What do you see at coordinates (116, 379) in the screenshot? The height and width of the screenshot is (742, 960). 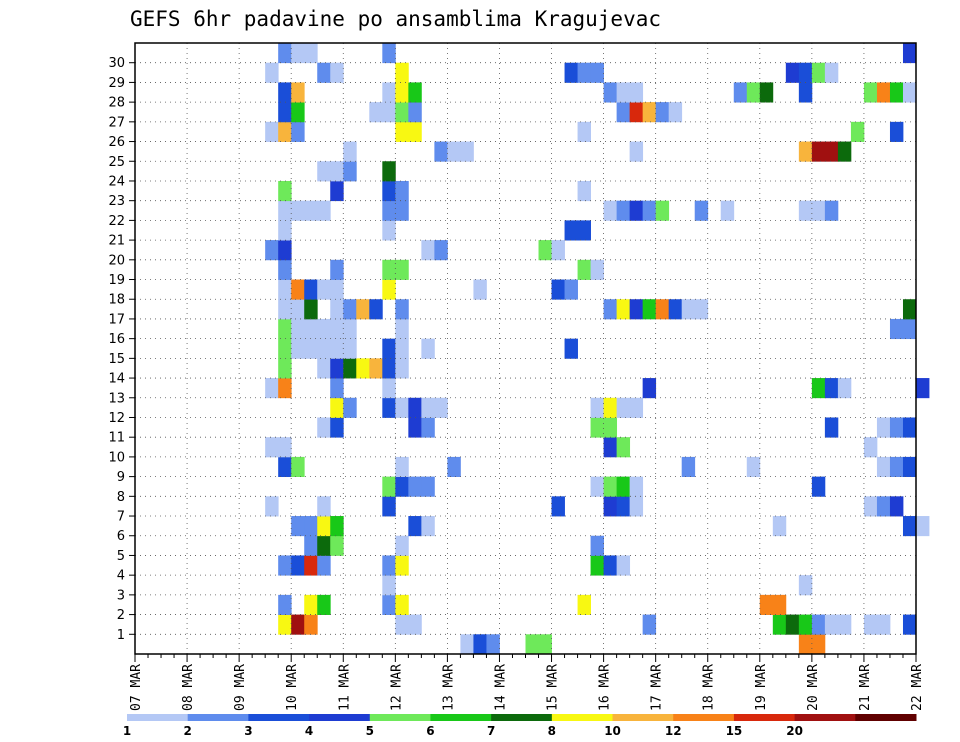 I see `y-tick-label: 14` at bounding box center [116, 379].